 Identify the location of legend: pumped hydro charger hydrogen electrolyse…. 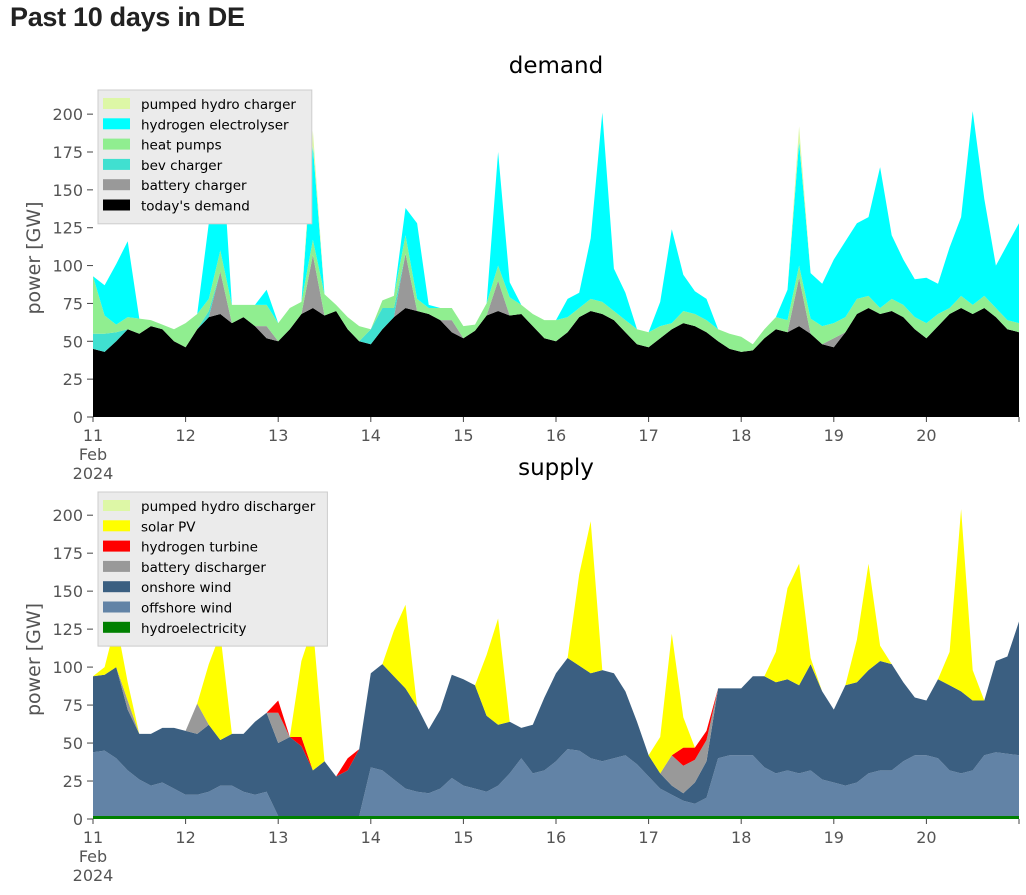
(205, 157).